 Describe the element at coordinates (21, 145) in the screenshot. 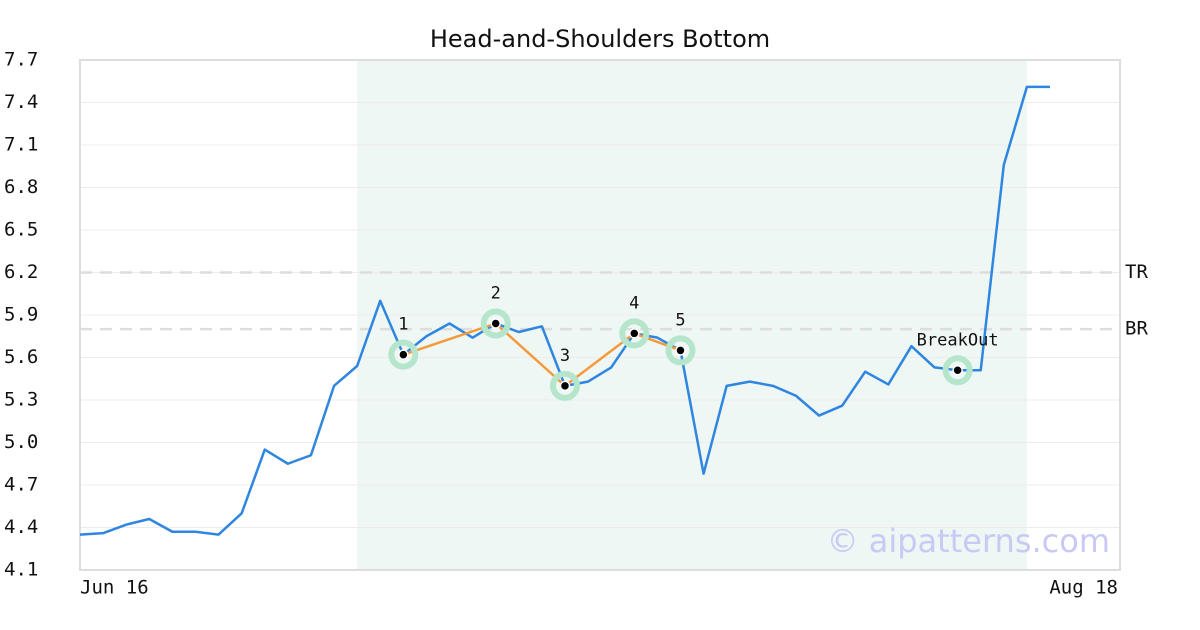

I see `y-tick-label: 7.1` at that location.